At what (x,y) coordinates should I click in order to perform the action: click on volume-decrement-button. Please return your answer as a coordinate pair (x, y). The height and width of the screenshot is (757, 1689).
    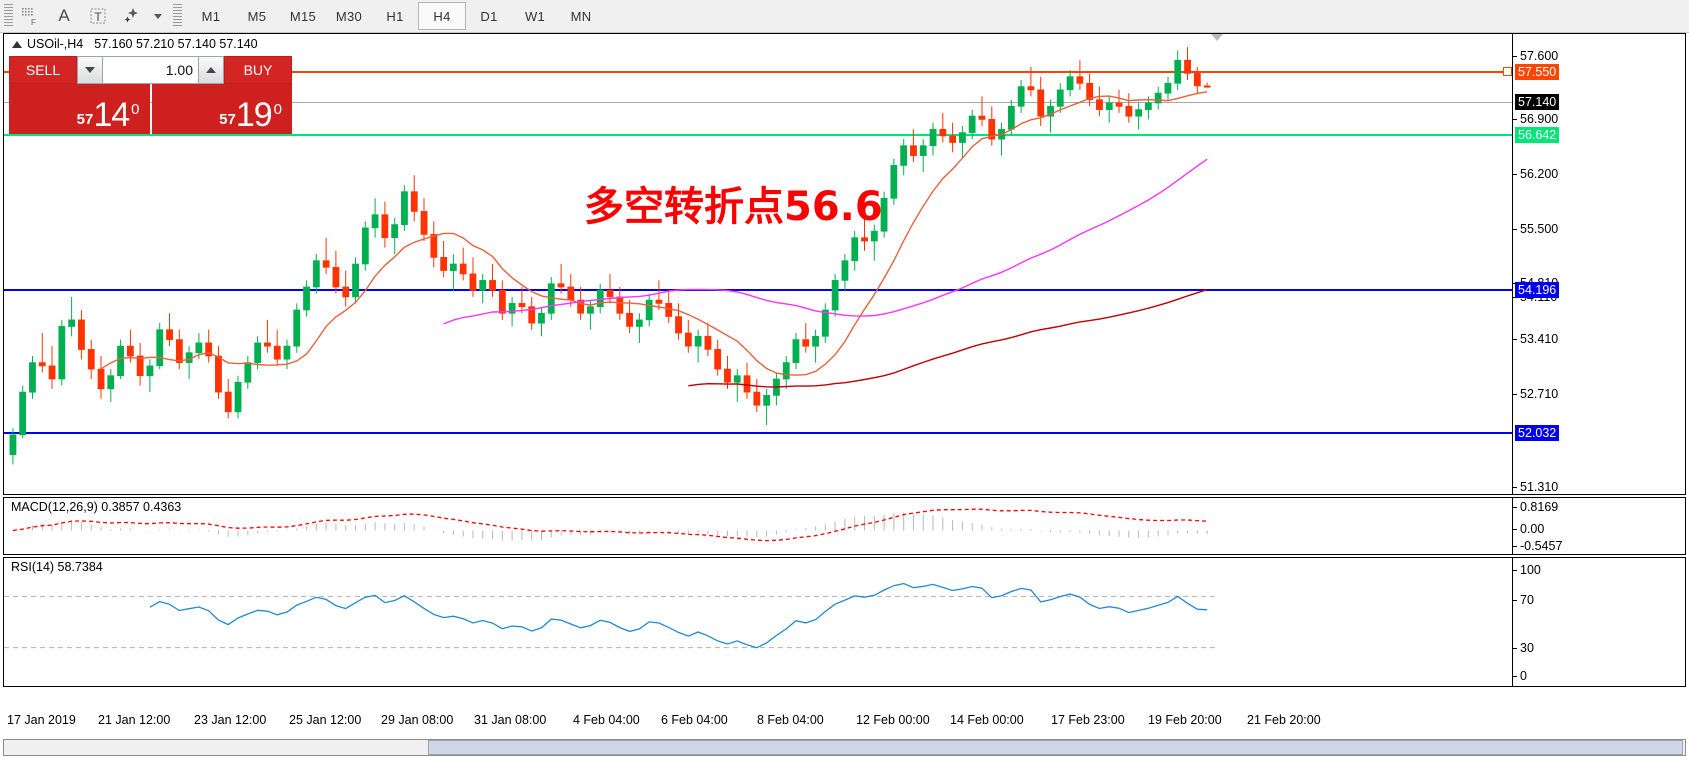
    Looking at the image, I should click on (90, 70).